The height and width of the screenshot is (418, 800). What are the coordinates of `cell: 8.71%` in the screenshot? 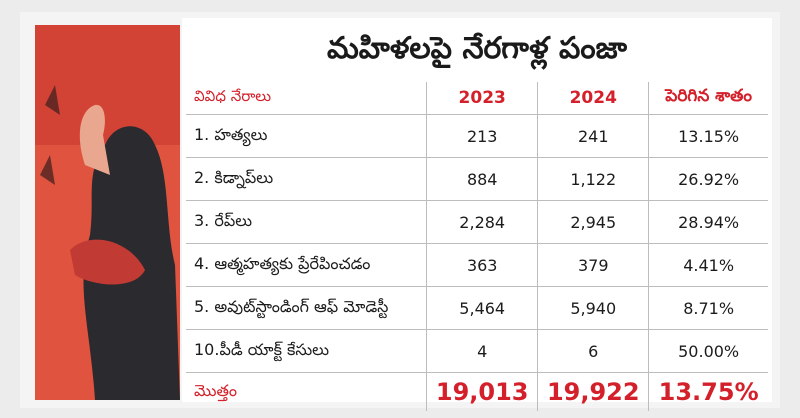 It's located at (708, 308).